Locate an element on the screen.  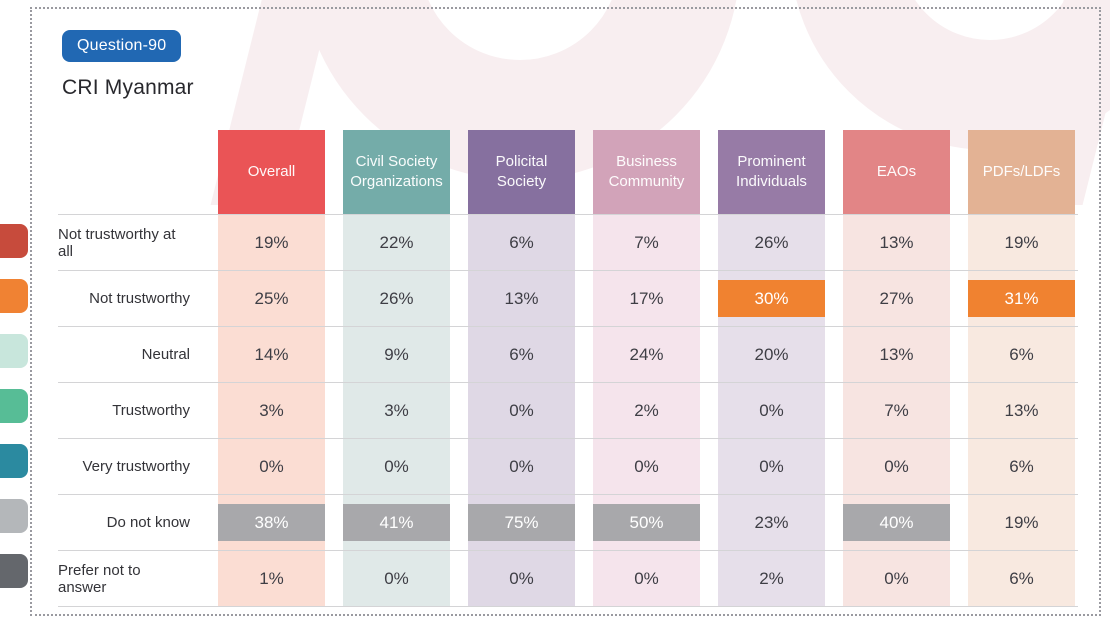
highlighted-value-orange: 31% is located at coordinates (1021, 298).